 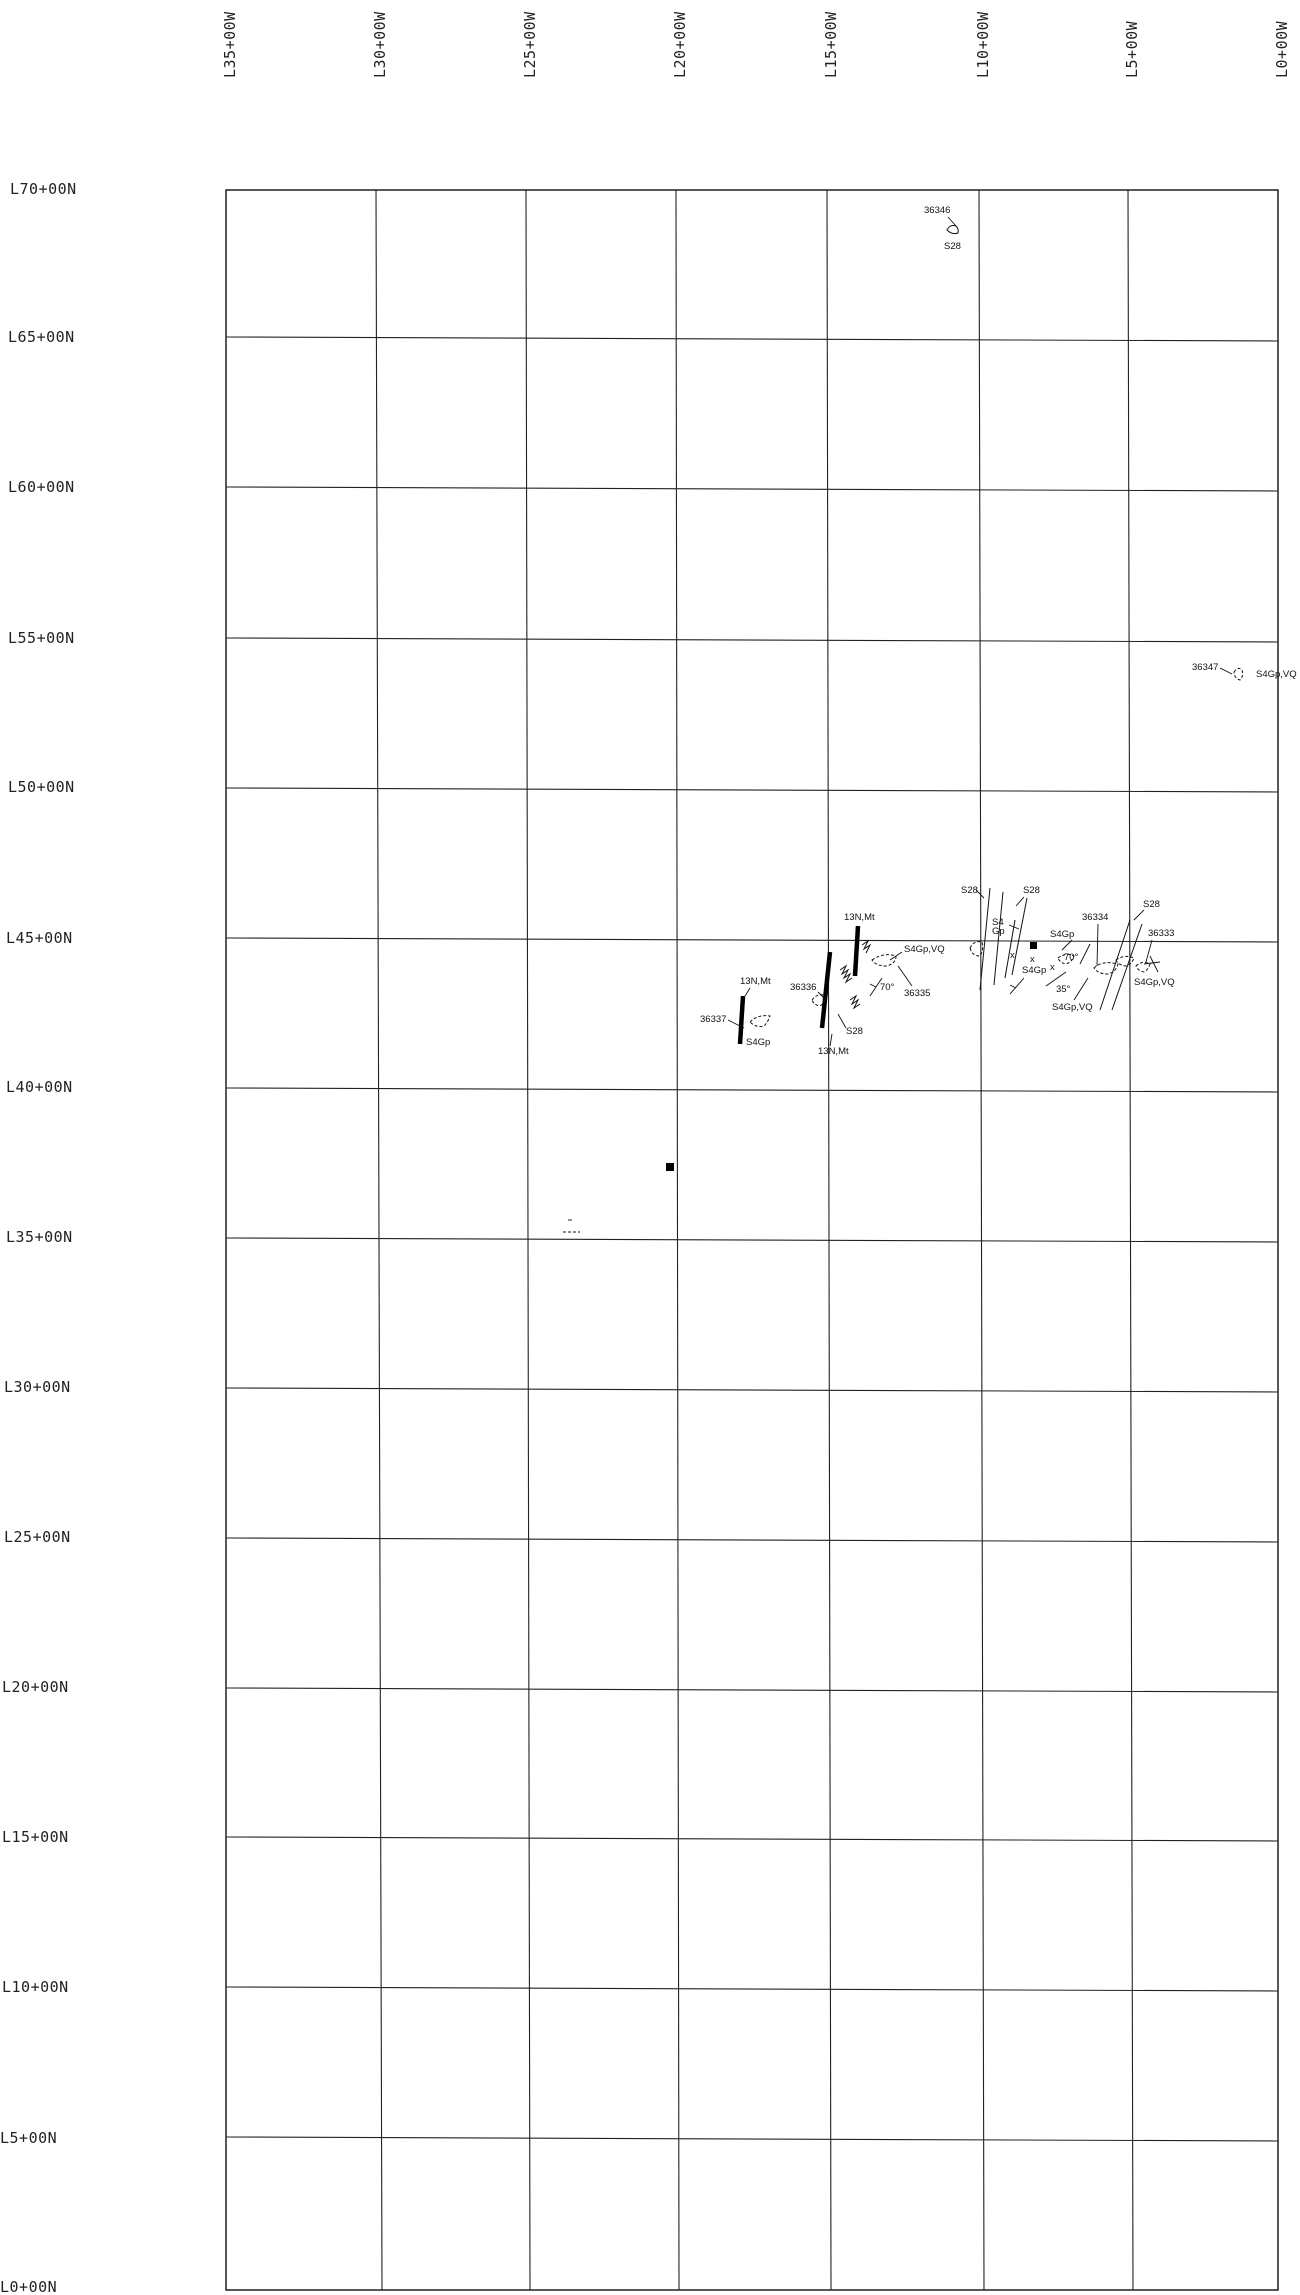 What do you see at coordinates (528, 1240) in the screenshot?
I see `grid-line-l25w` at bounding box center [528, 1240].